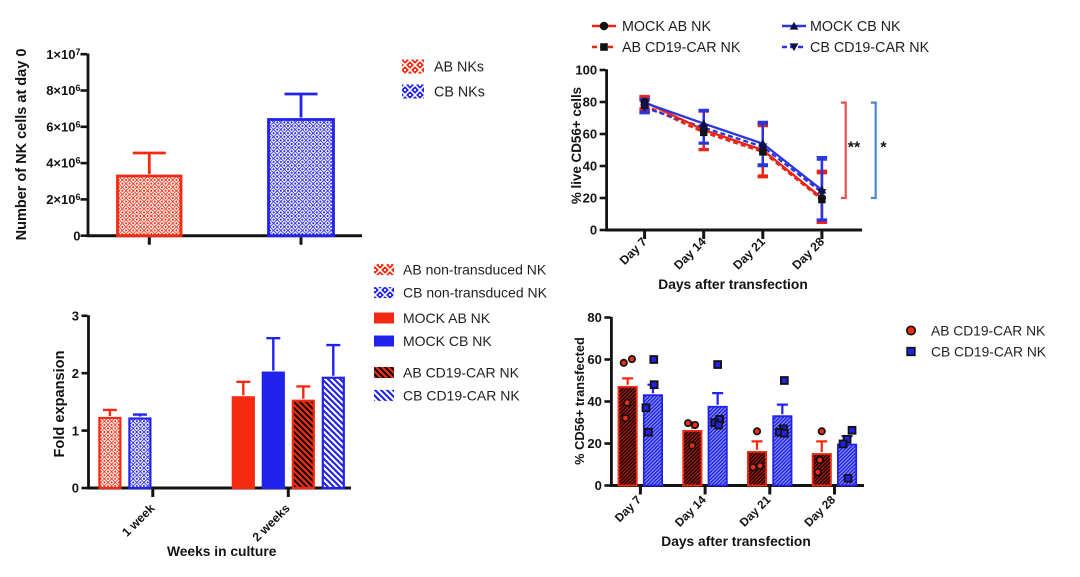  Describe the element at coordinates (63, 163) in the screenshot. I see `svg-text: 4×106` at that location.